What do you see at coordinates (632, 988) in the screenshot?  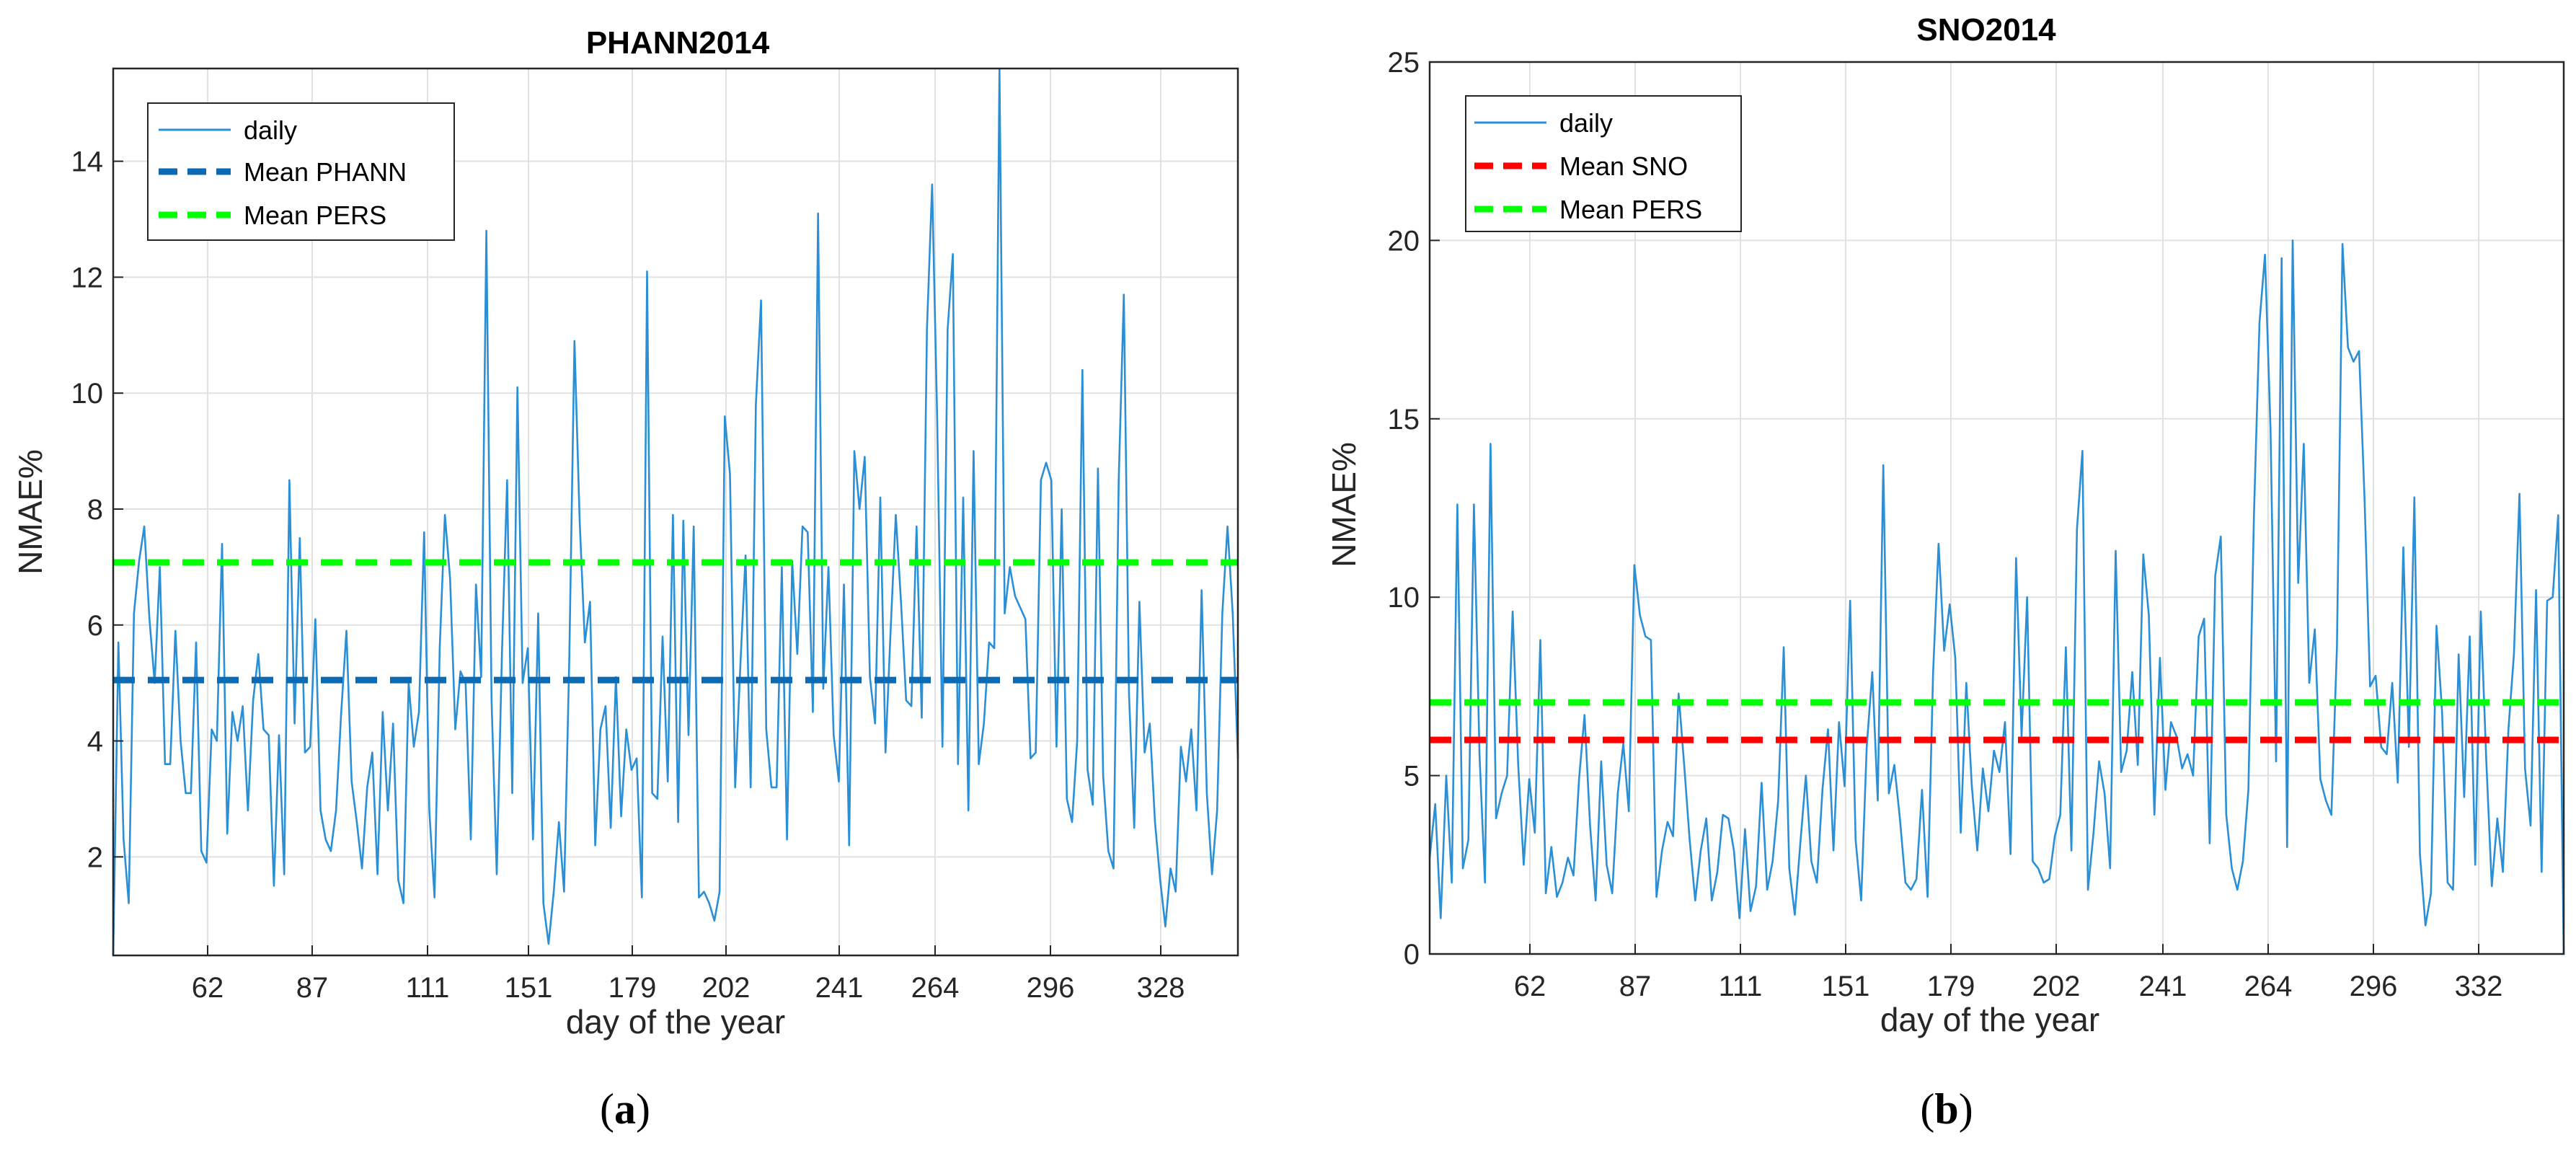 I see `chart-a-xtick-label: 179` at bounding box center [632, 988].